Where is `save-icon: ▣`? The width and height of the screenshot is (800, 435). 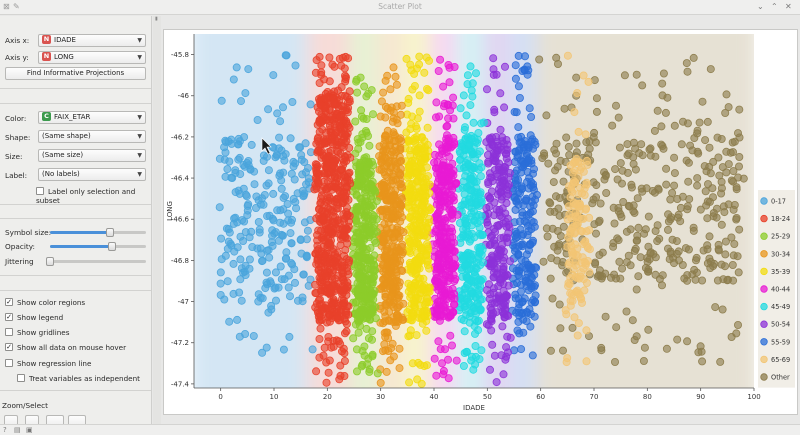 save-icon: ▣ is located at coordinates (29, 430).